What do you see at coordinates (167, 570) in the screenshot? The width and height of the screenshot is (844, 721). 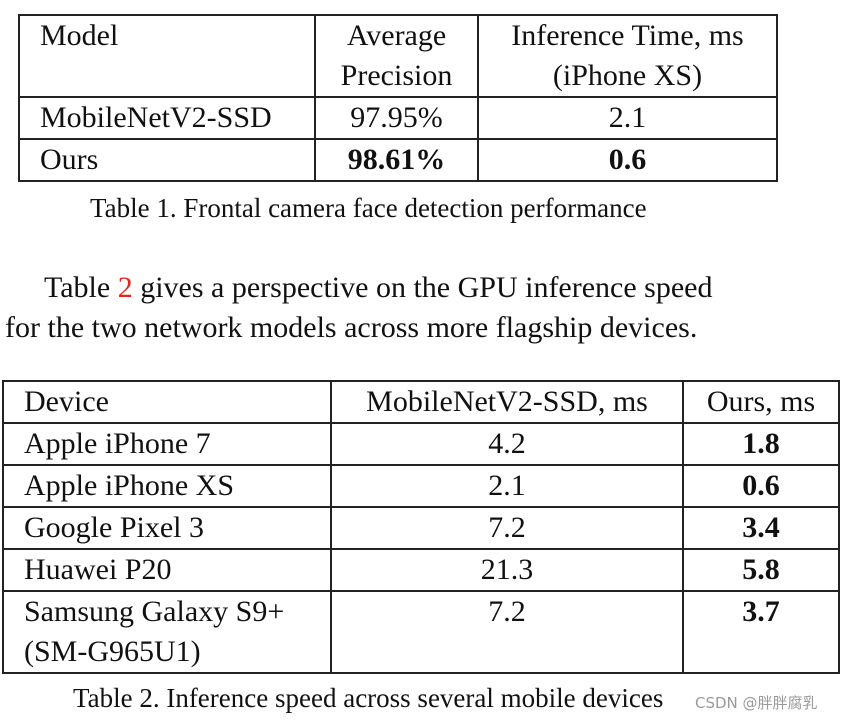 I see `table-2-cell-device: Huawei P20` at bounding box center [167, 570].